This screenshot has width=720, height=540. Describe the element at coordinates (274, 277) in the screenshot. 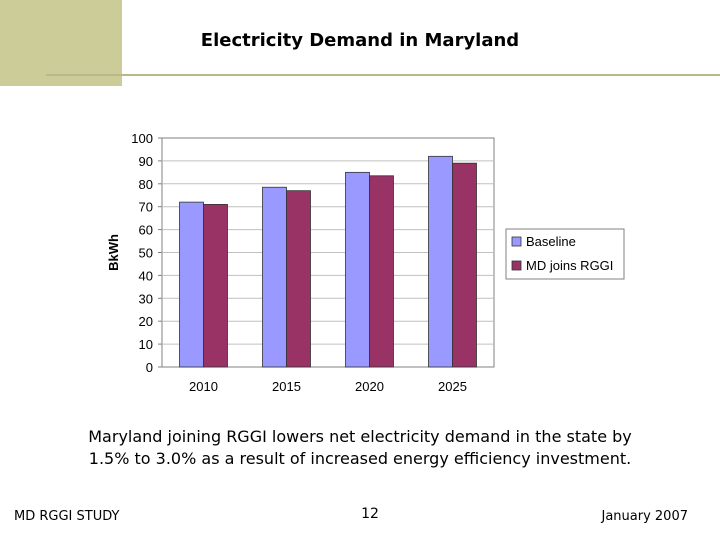

I see `bar-baseline-2015` at that location.